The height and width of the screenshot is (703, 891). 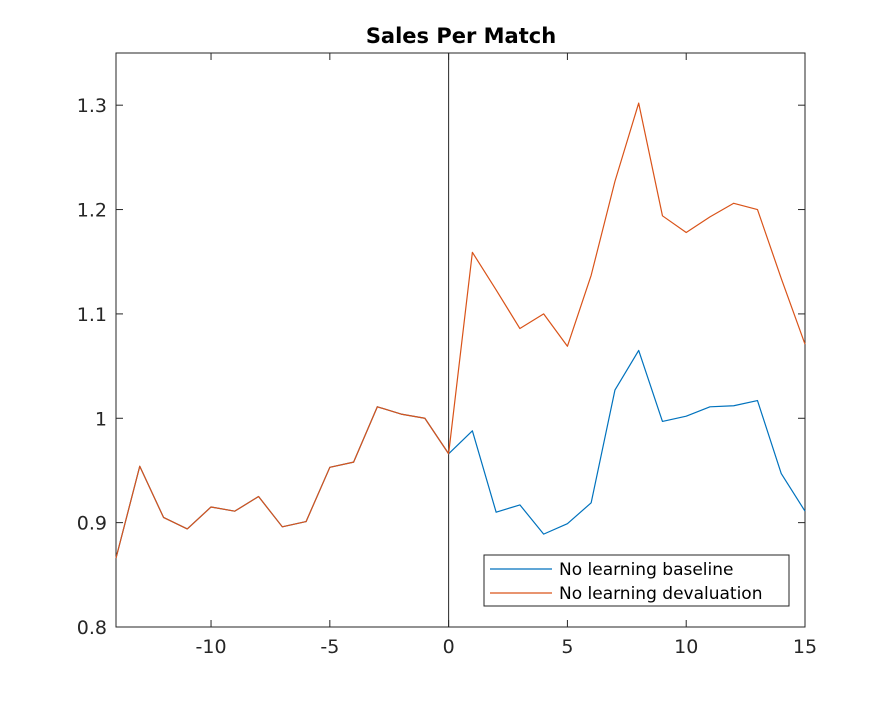 What do you see at coordinates (92, 106) in the screenshot?
I see `y-tick-label: 1.3` at bounding box center [92, 106].